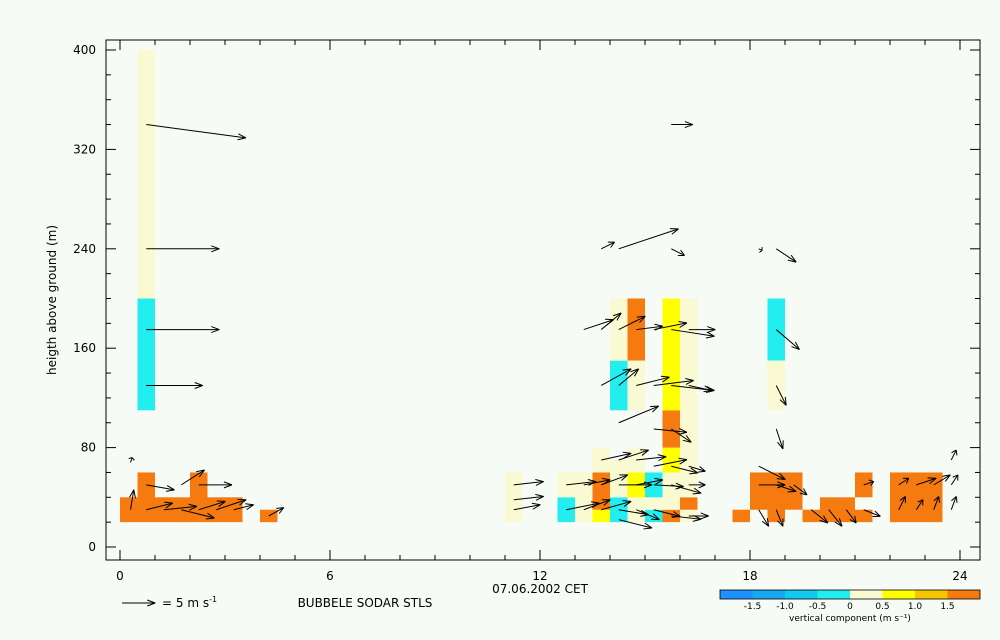  What do you see at coordinates (749, 576) in the screenshot?
I see `x-tick-label: 18` at bounding box center [749, 576].